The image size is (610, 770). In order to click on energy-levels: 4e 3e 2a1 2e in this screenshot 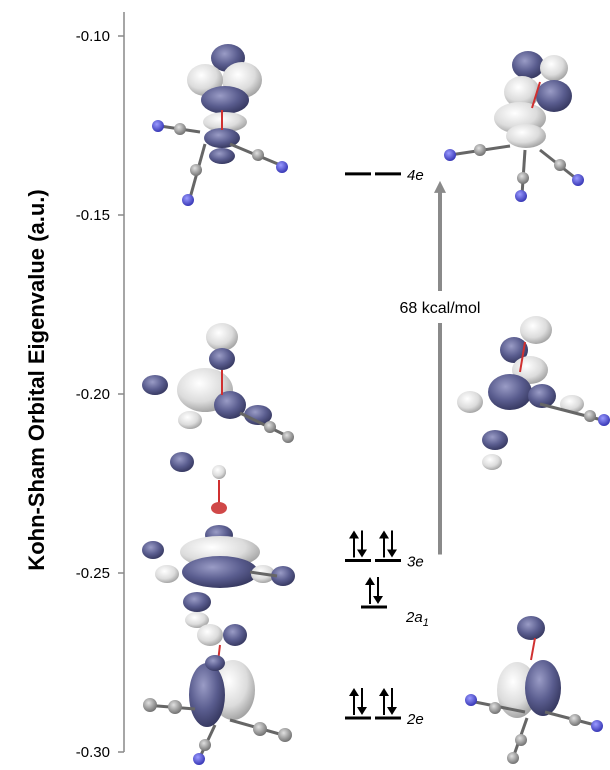, I will do `click(387, 447)`.